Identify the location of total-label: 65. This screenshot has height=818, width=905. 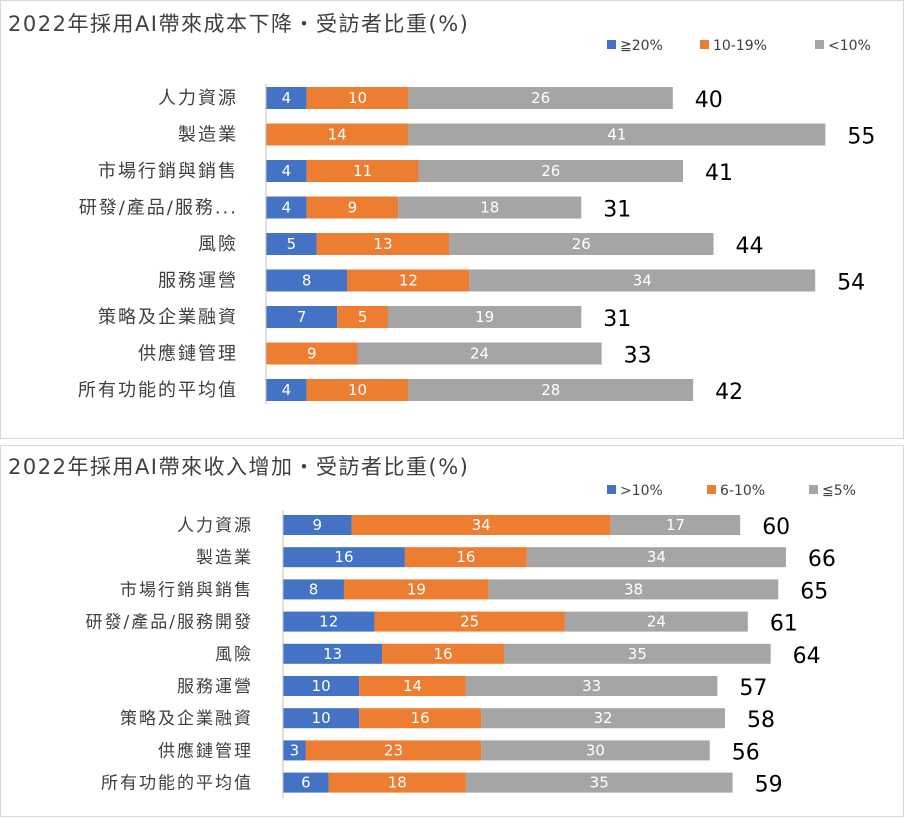
(814, 591).